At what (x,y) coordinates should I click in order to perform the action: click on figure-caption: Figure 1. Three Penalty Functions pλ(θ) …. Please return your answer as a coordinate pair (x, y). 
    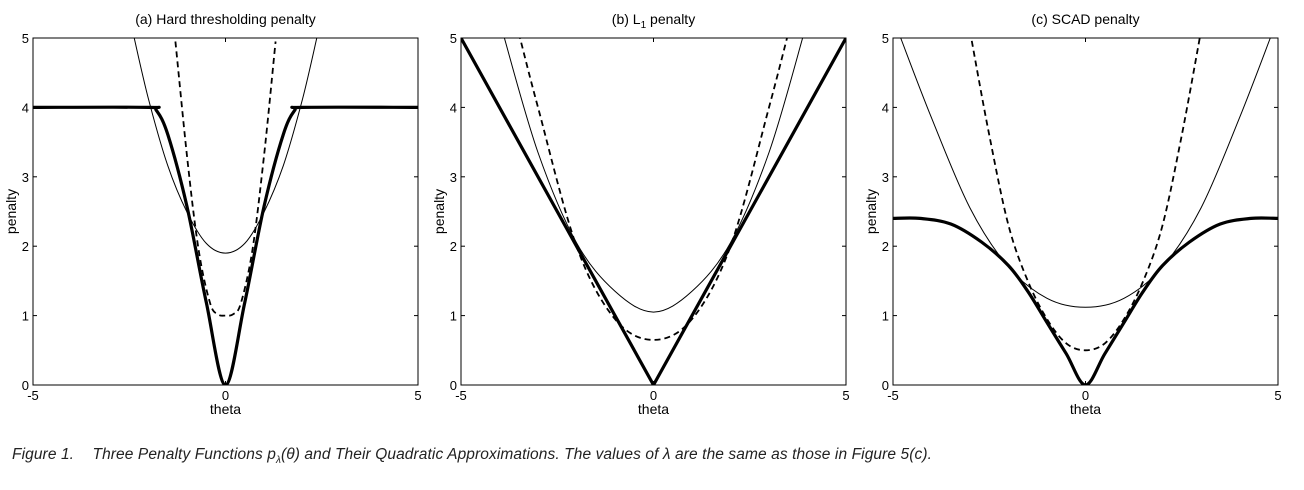
    Looking at the image, I should click on (652, 456).